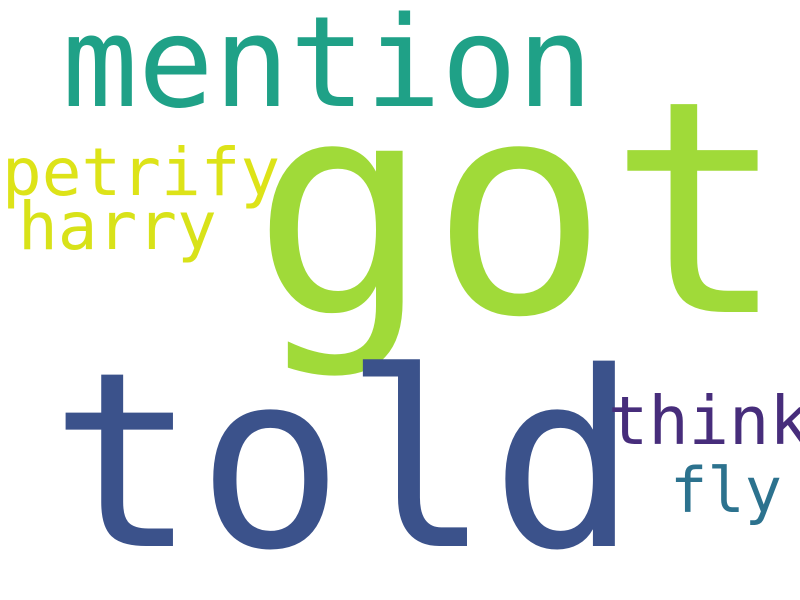 This screenshot has width=800, height=600. I want to click on word-harry: harry, so click(117, 226).